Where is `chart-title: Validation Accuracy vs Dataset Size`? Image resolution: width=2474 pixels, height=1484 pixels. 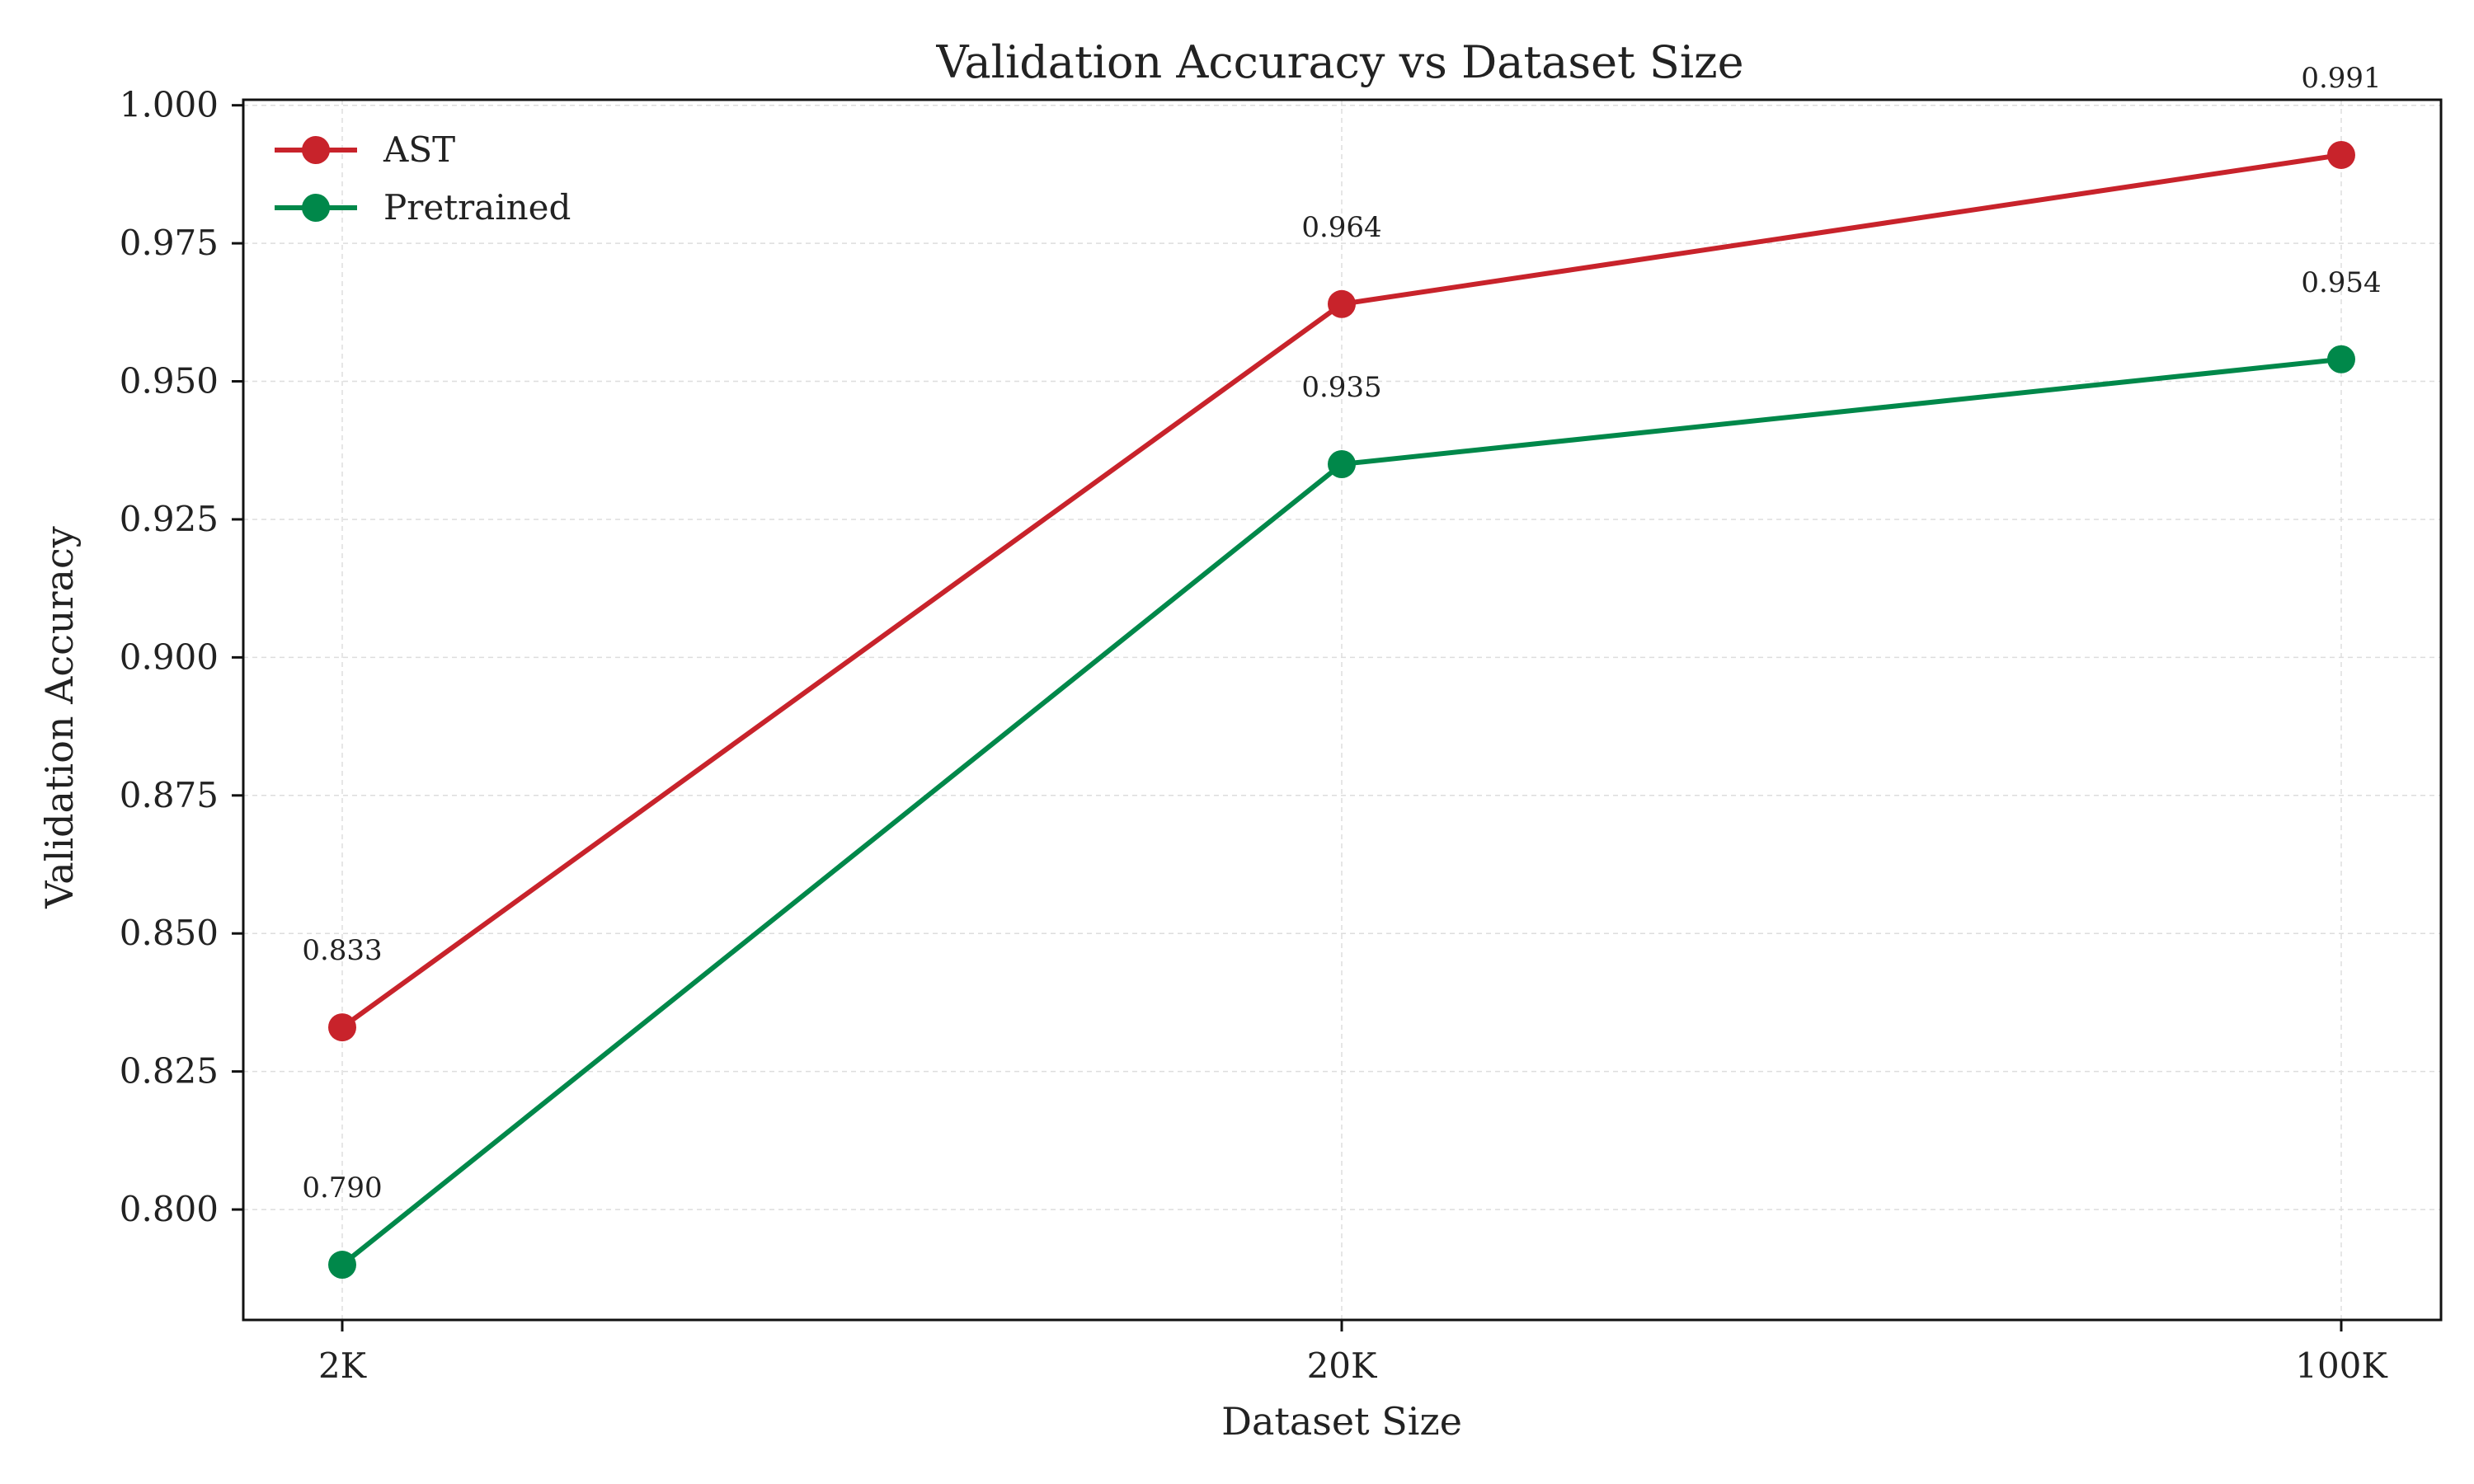
chart-title: Validation Accuracy vs Dataset Size is located at coordinates (1339, 62).